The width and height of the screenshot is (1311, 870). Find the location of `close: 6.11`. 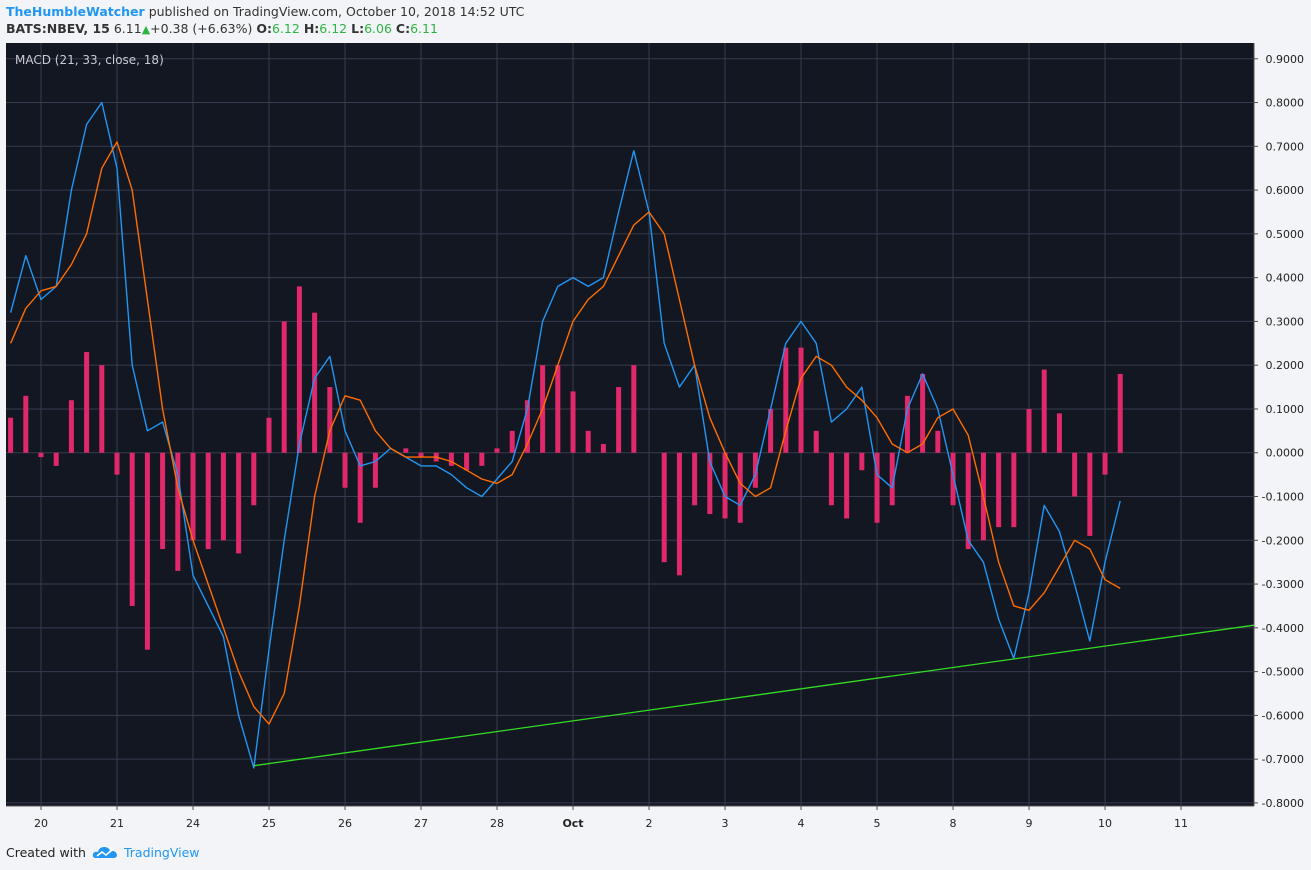

close: 6.11 is located at coordinates (424, 28).